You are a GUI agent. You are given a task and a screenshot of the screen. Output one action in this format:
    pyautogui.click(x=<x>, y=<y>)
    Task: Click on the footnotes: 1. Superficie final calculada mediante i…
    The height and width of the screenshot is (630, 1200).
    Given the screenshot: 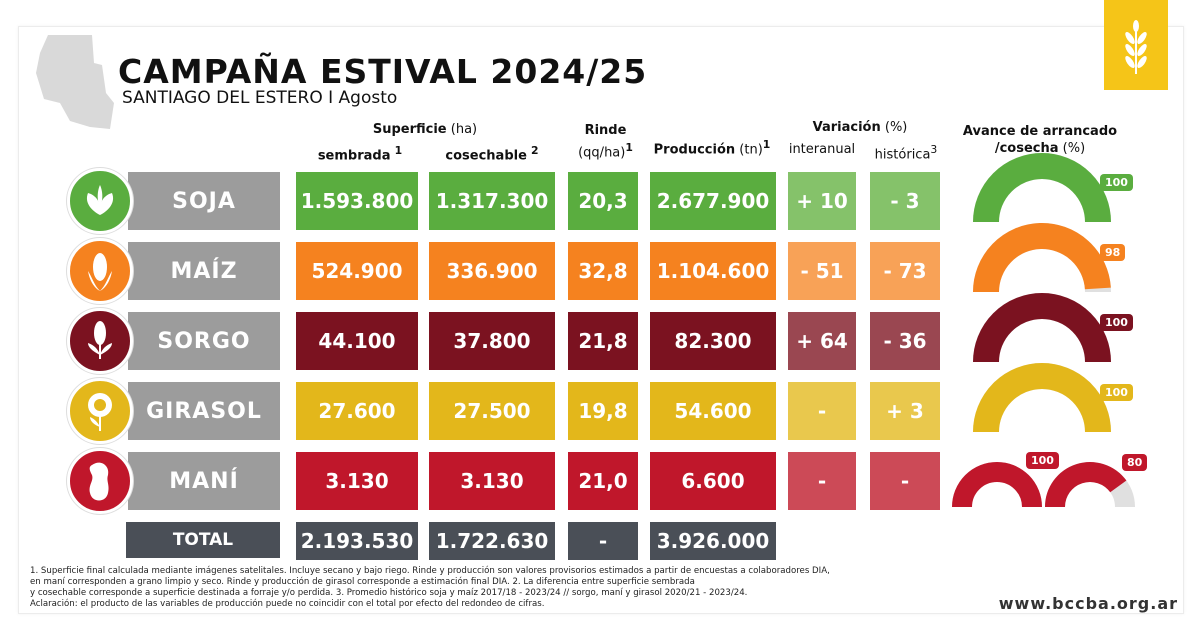 What is the action you would take?
    pyautogui.click(x=495, y=588)
    